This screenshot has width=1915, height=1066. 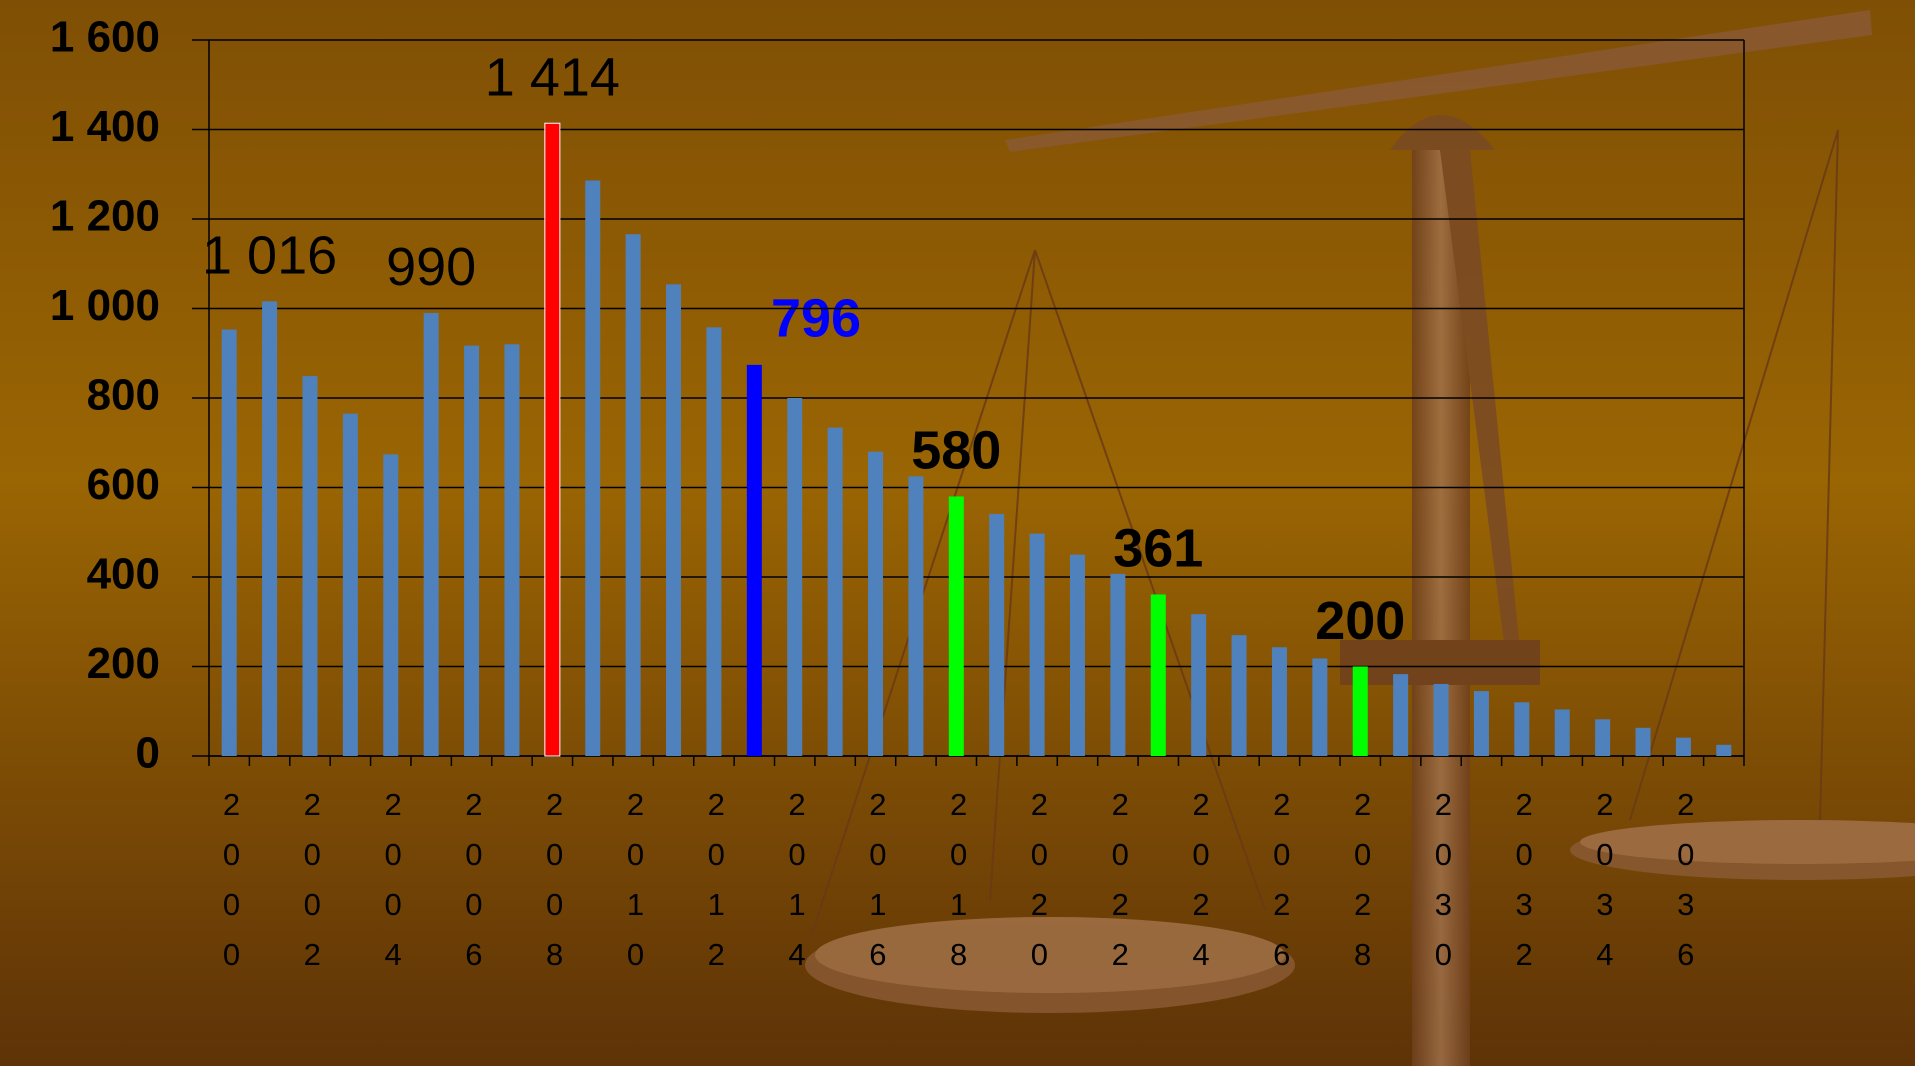 What do you see at coordinates (1200, 887) in the screenshot?
I see `x-tick-label: 2024` at bounding box center [1200, 887].